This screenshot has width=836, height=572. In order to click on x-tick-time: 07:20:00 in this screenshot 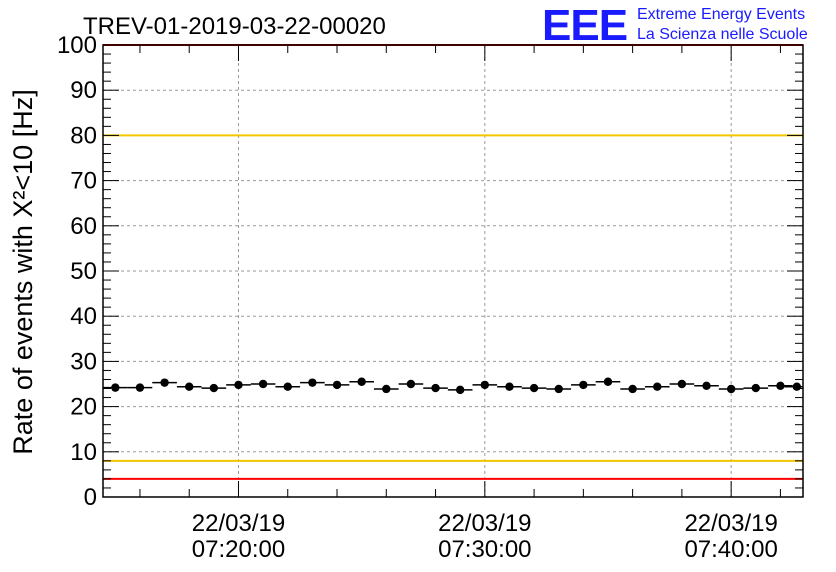, I will do `click(238, 549)`.